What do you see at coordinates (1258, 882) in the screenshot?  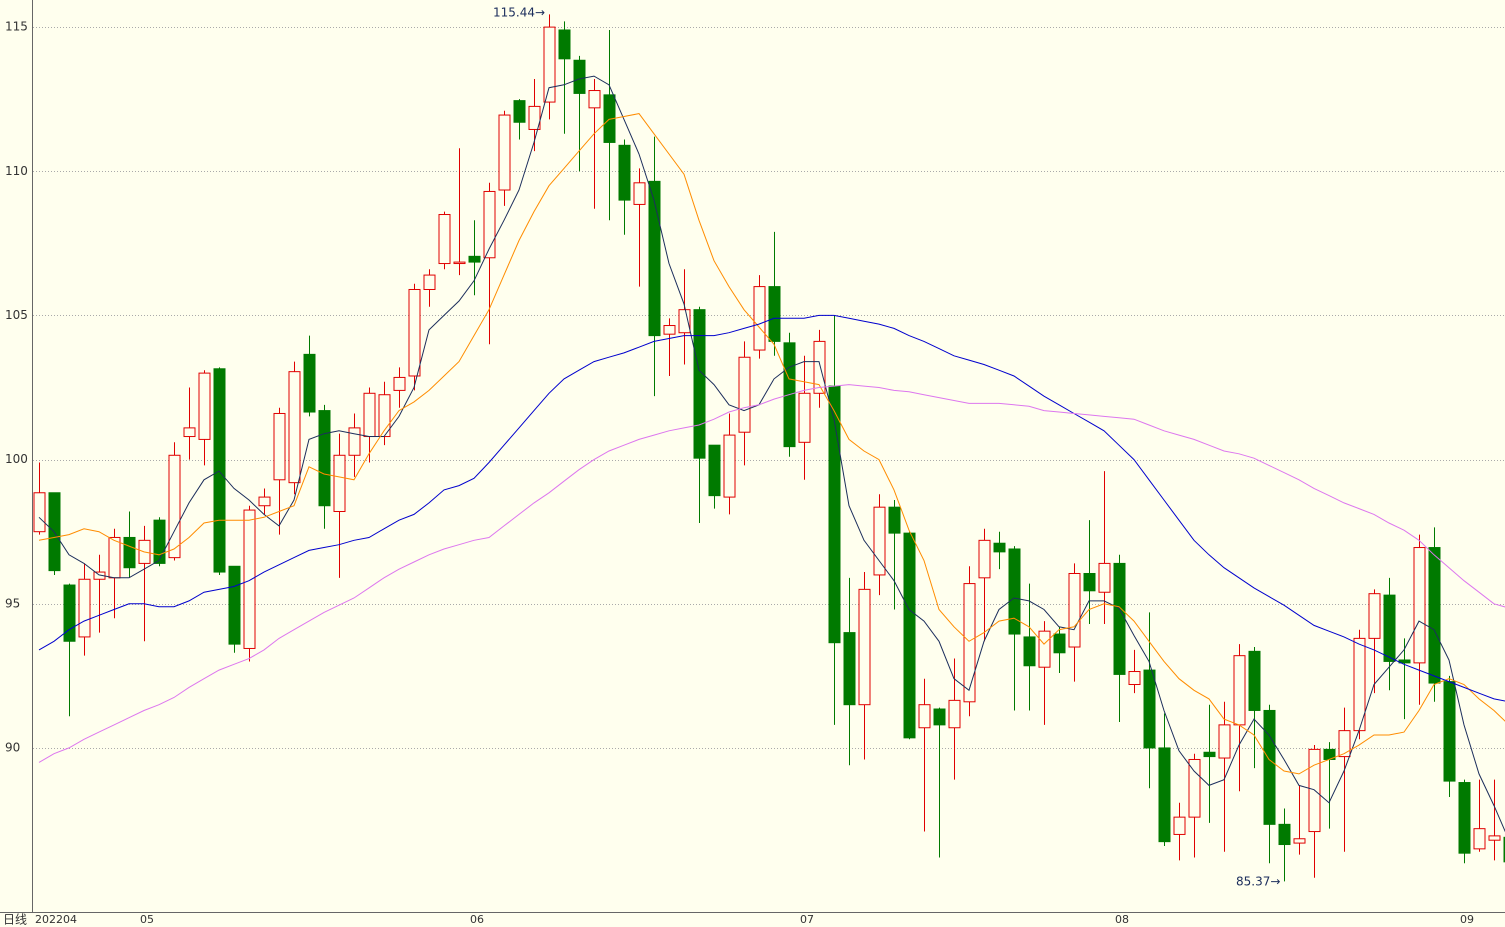 I see `min-annotation: 85.37→` at bounding box center [1258, 882].